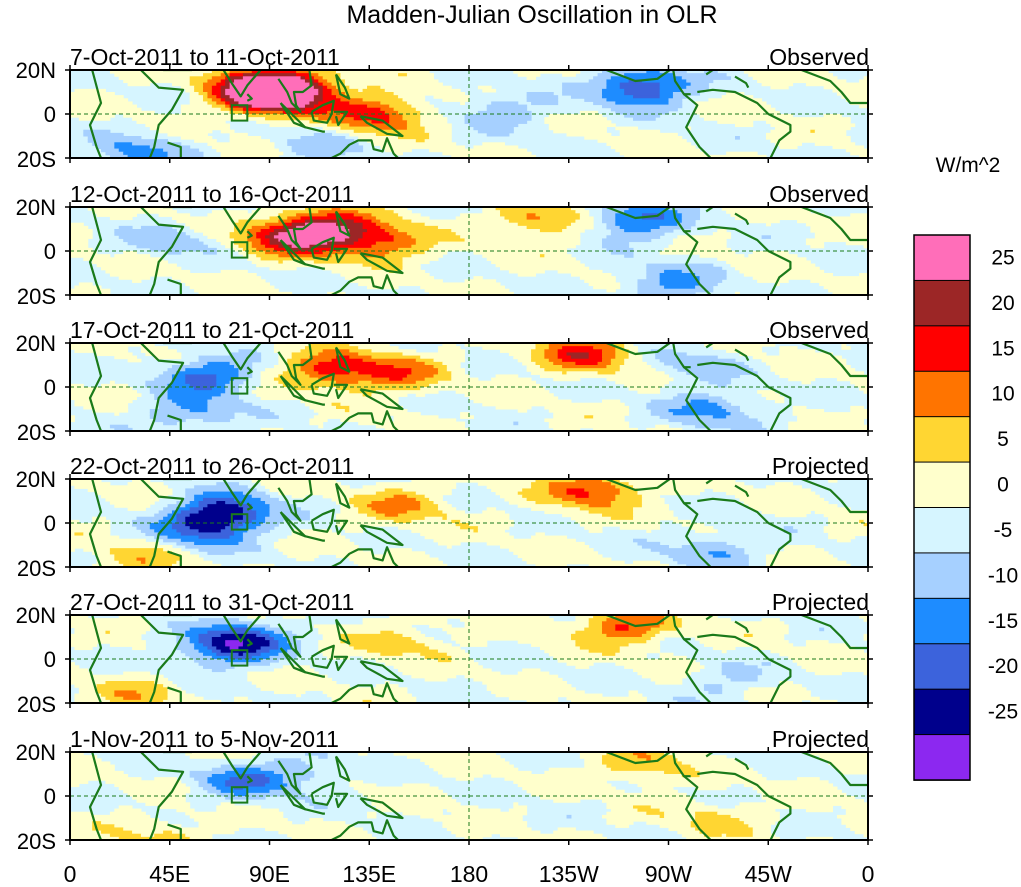 The image size is (1021, 887). I want to click on lon-tick-label: 180, so click(469, 874).